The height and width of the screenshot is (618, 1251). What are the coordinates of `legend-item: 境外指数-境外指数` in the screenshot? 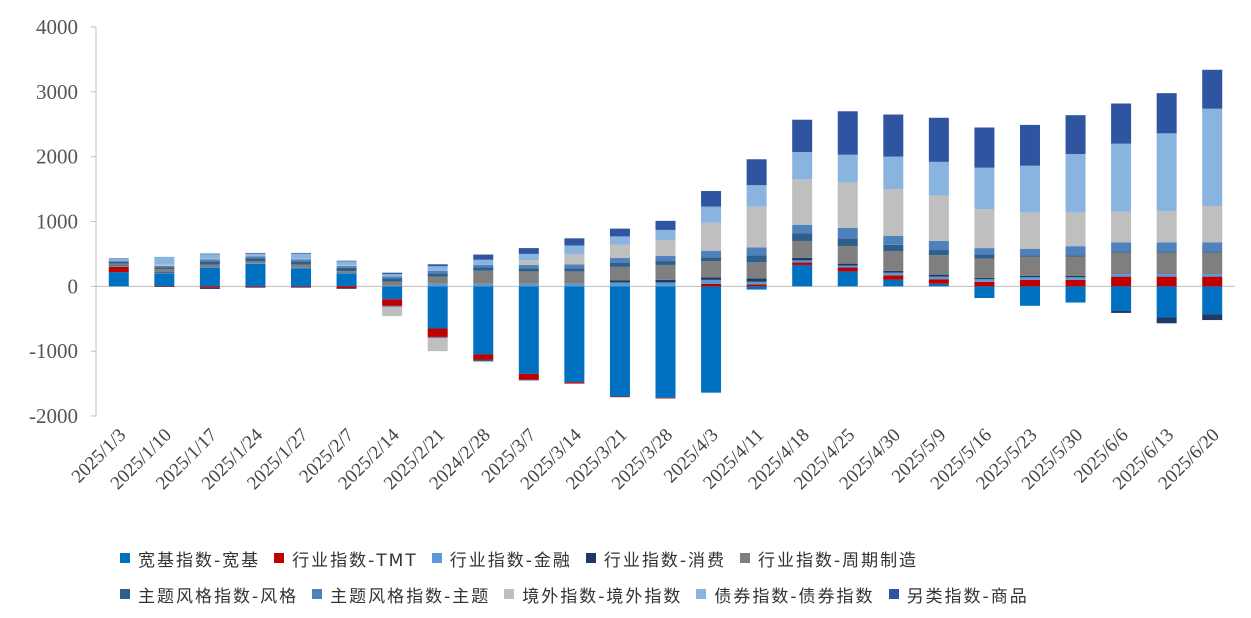 It's located at (593, 594).